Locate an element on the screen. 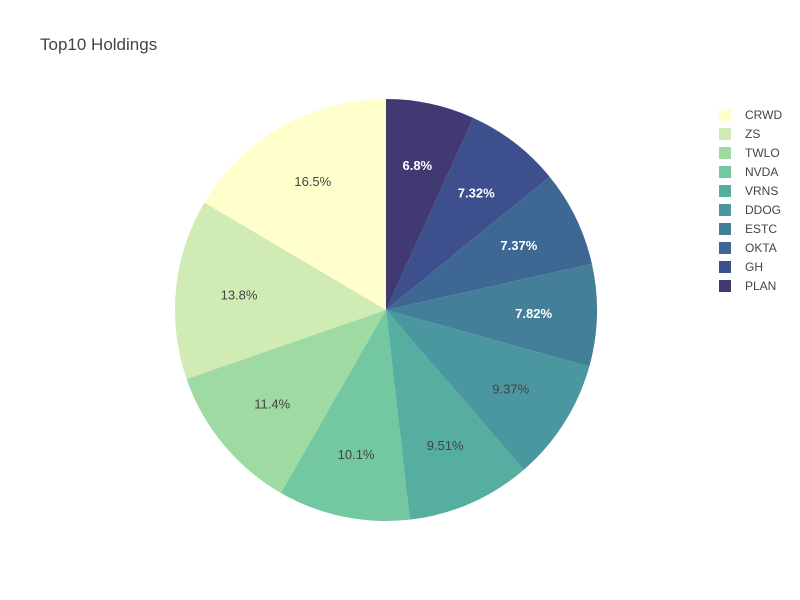  slice-label-crwd: 16.5% is located at coordinates (312, 181).